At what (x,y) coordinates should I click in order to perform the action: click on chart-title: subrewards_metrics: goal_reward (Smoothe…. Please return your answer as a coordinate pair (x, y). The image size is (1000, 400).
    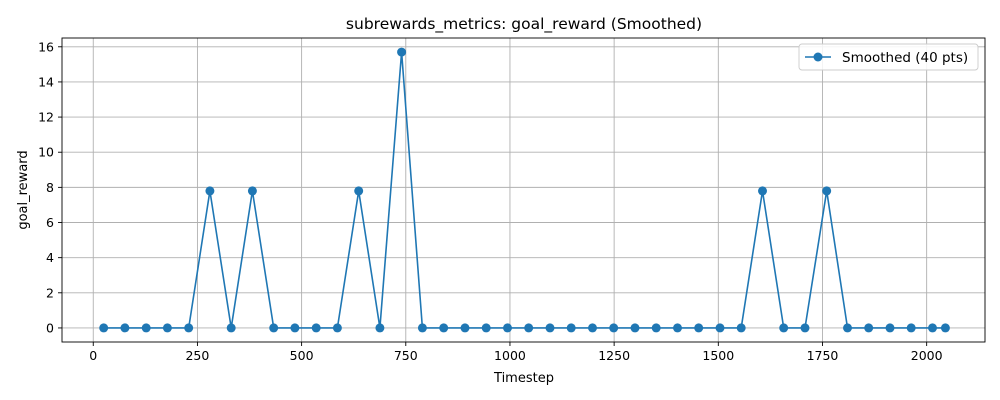
    Looking at the image, I should click on (524, 24).